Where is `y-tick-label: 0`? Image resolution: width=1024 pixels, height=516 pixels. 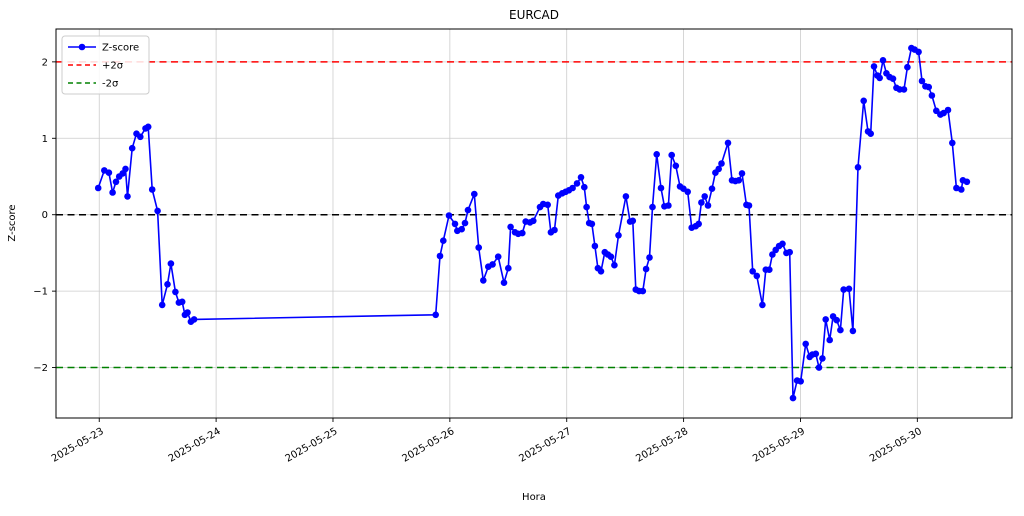 y-tick-label: 0 is located at coordinates (45, 215).